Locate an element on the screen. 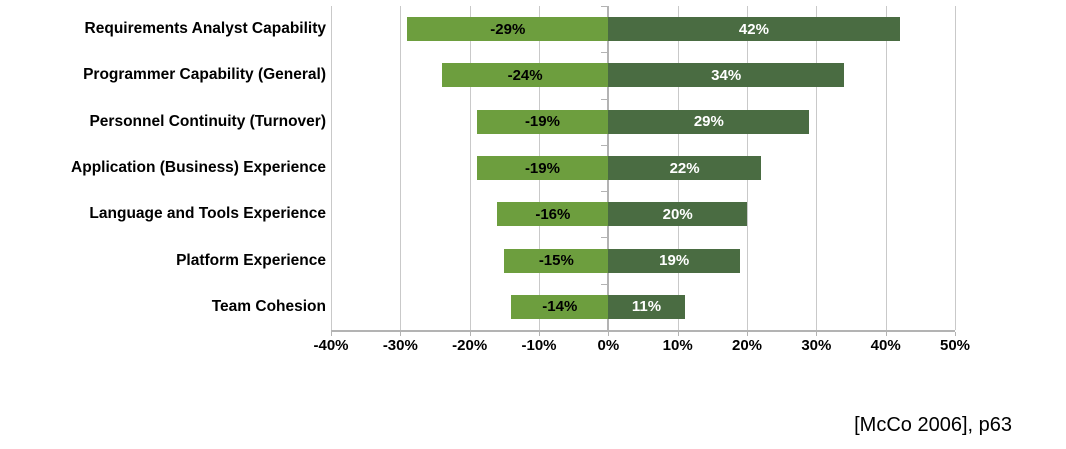 This screenshot has height=449, width=1066. bar-value-label: 20% is located at coordinates (677, 214).